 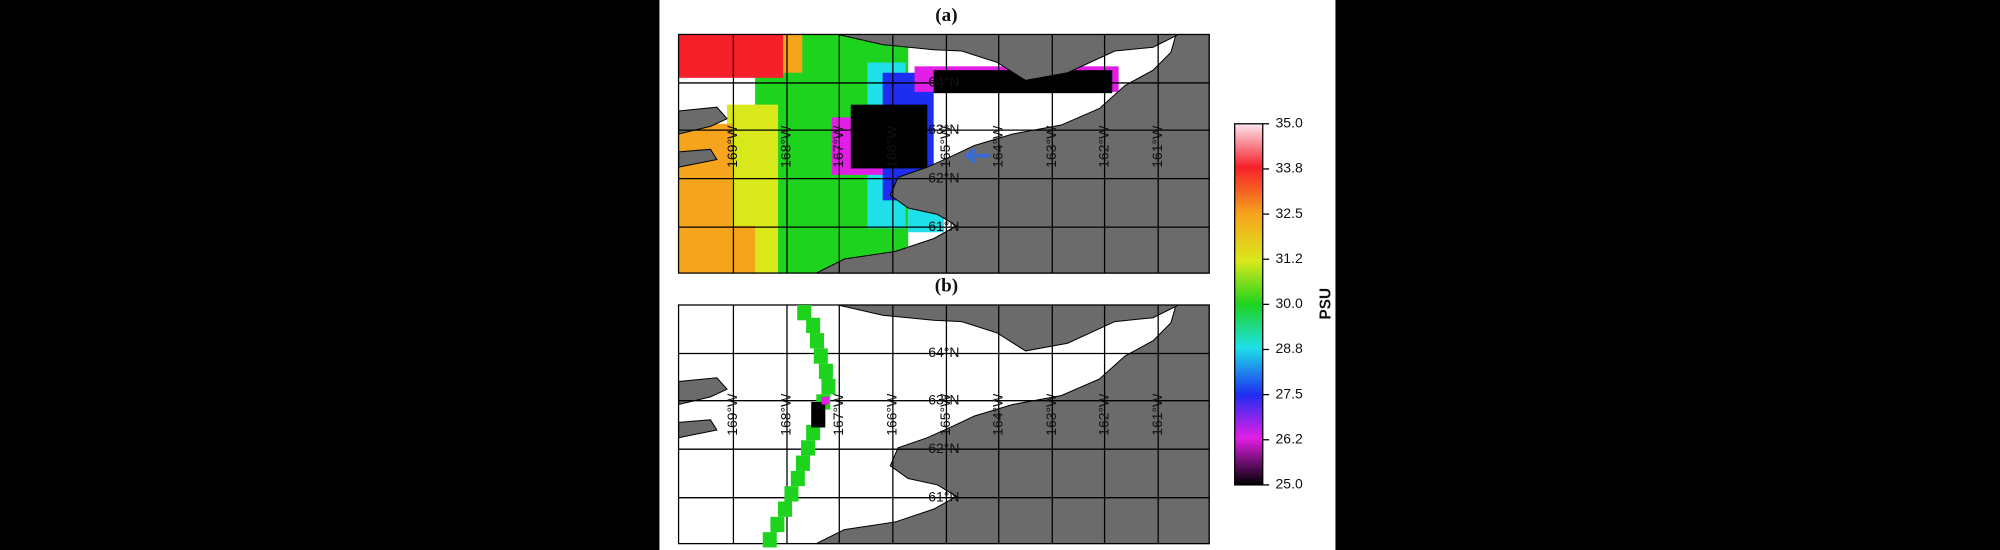 I want to click on colorbar-tick-label: 26.2, so click(x=1289, y=438).